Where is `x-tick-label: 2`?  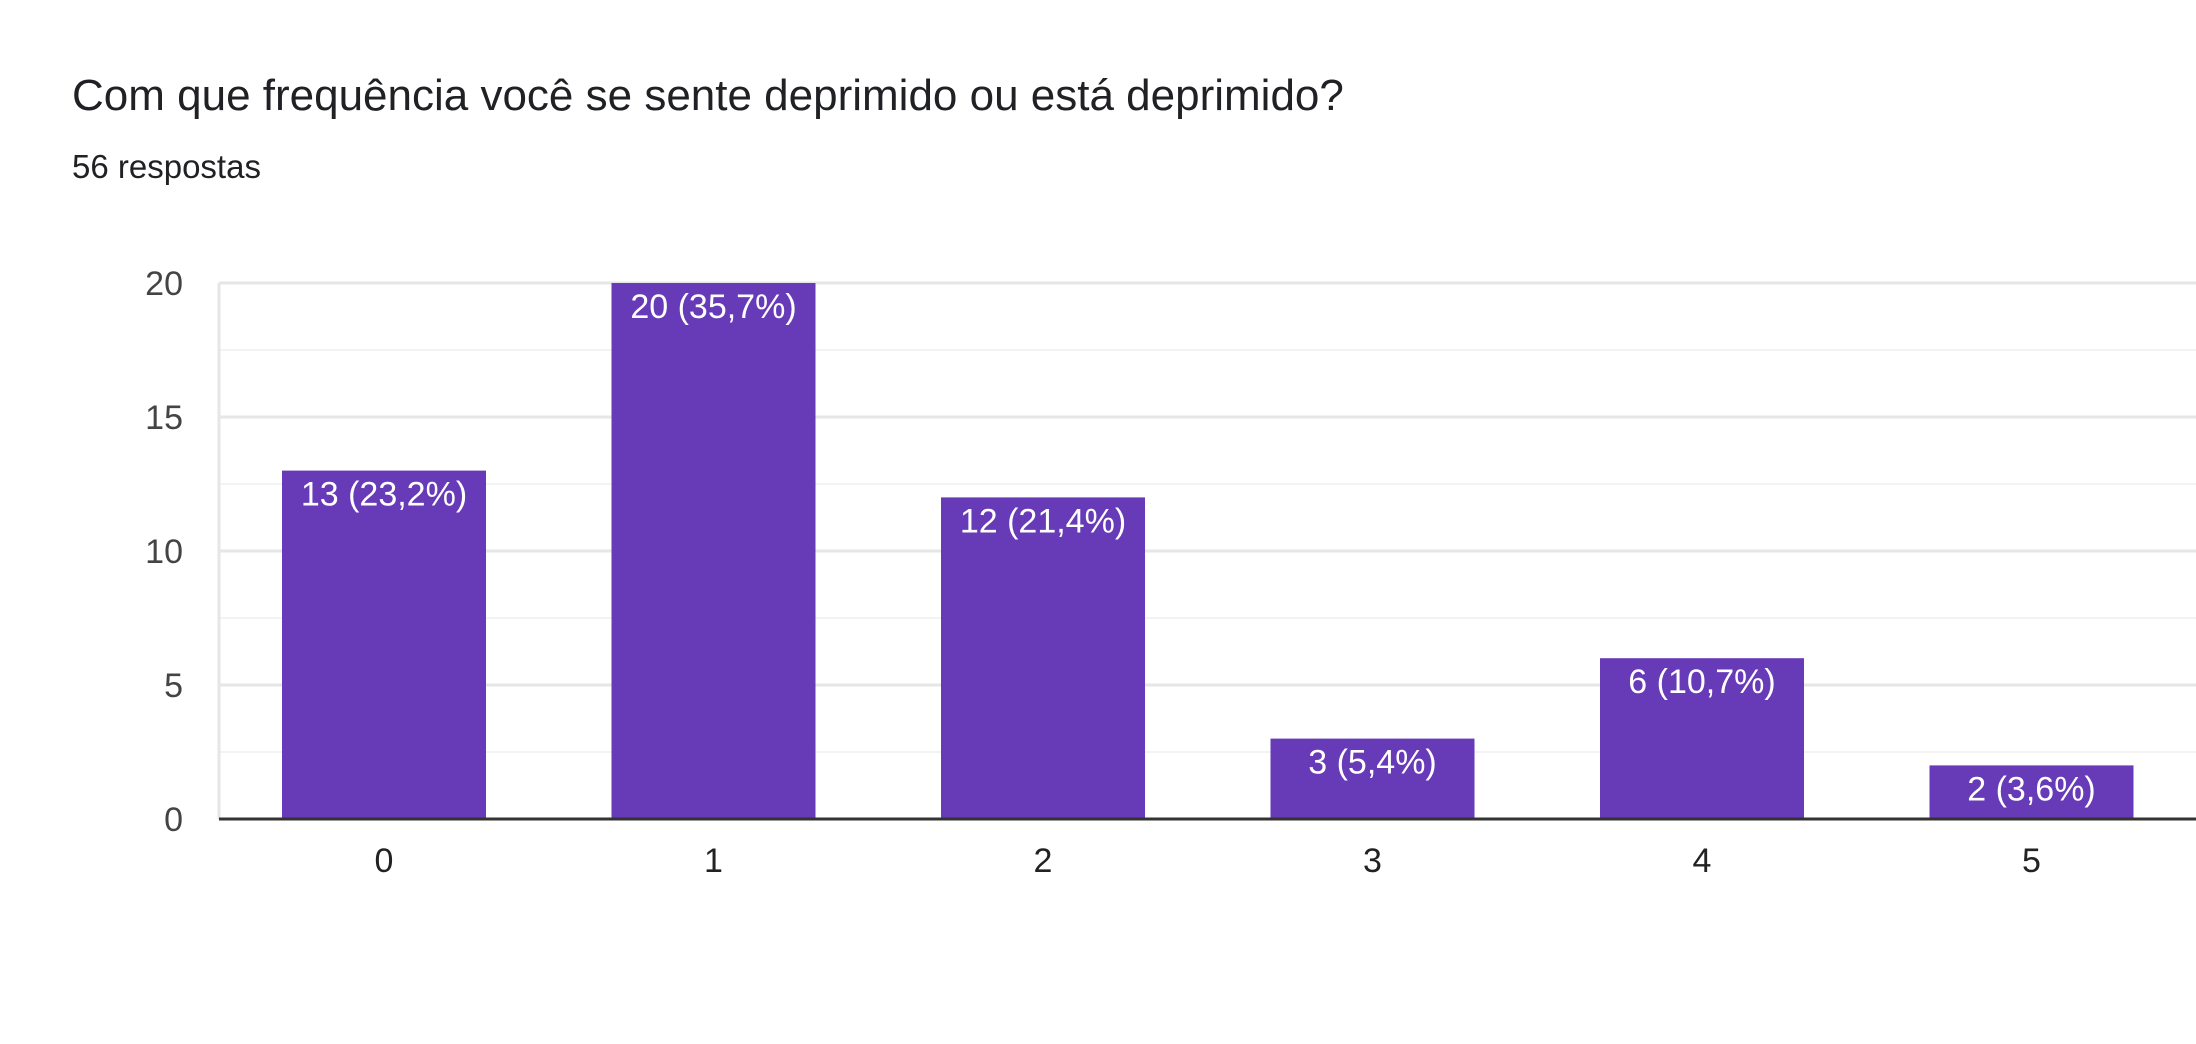
x-tick-label: 2 is located at coordinates (1043, 861).